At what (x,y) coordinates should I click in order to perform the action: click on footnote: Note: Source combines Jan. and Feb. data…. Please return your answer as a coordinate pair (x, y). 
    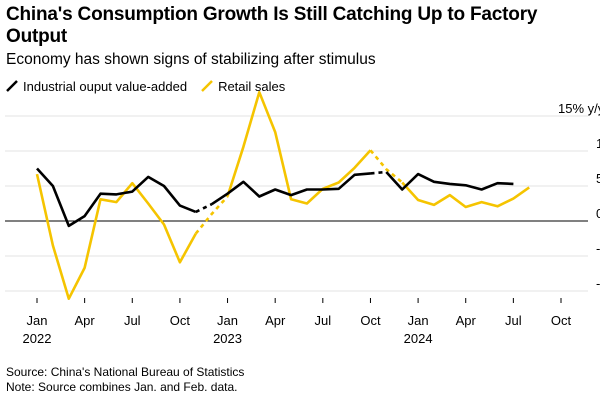
    Looking at the image, I should click on (122, 387).